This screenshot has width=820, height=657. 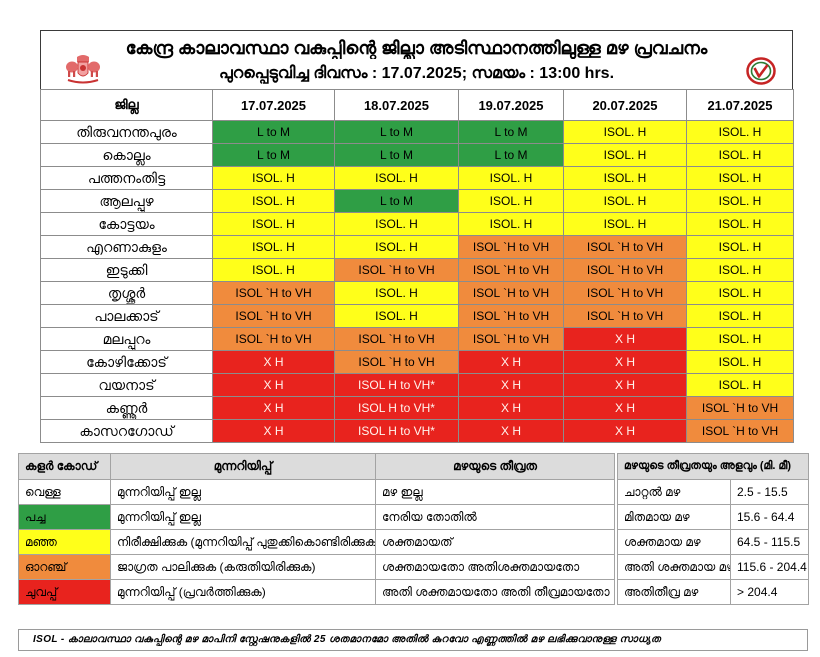 What do you see at coordinates (316, 466) in the screenshot?
I see `legend-header-row: കളർ കോഡ് മുന്നറിയിപ്പ് മഴയുടെ തീവ്രത` at bounding box center [316, 466].